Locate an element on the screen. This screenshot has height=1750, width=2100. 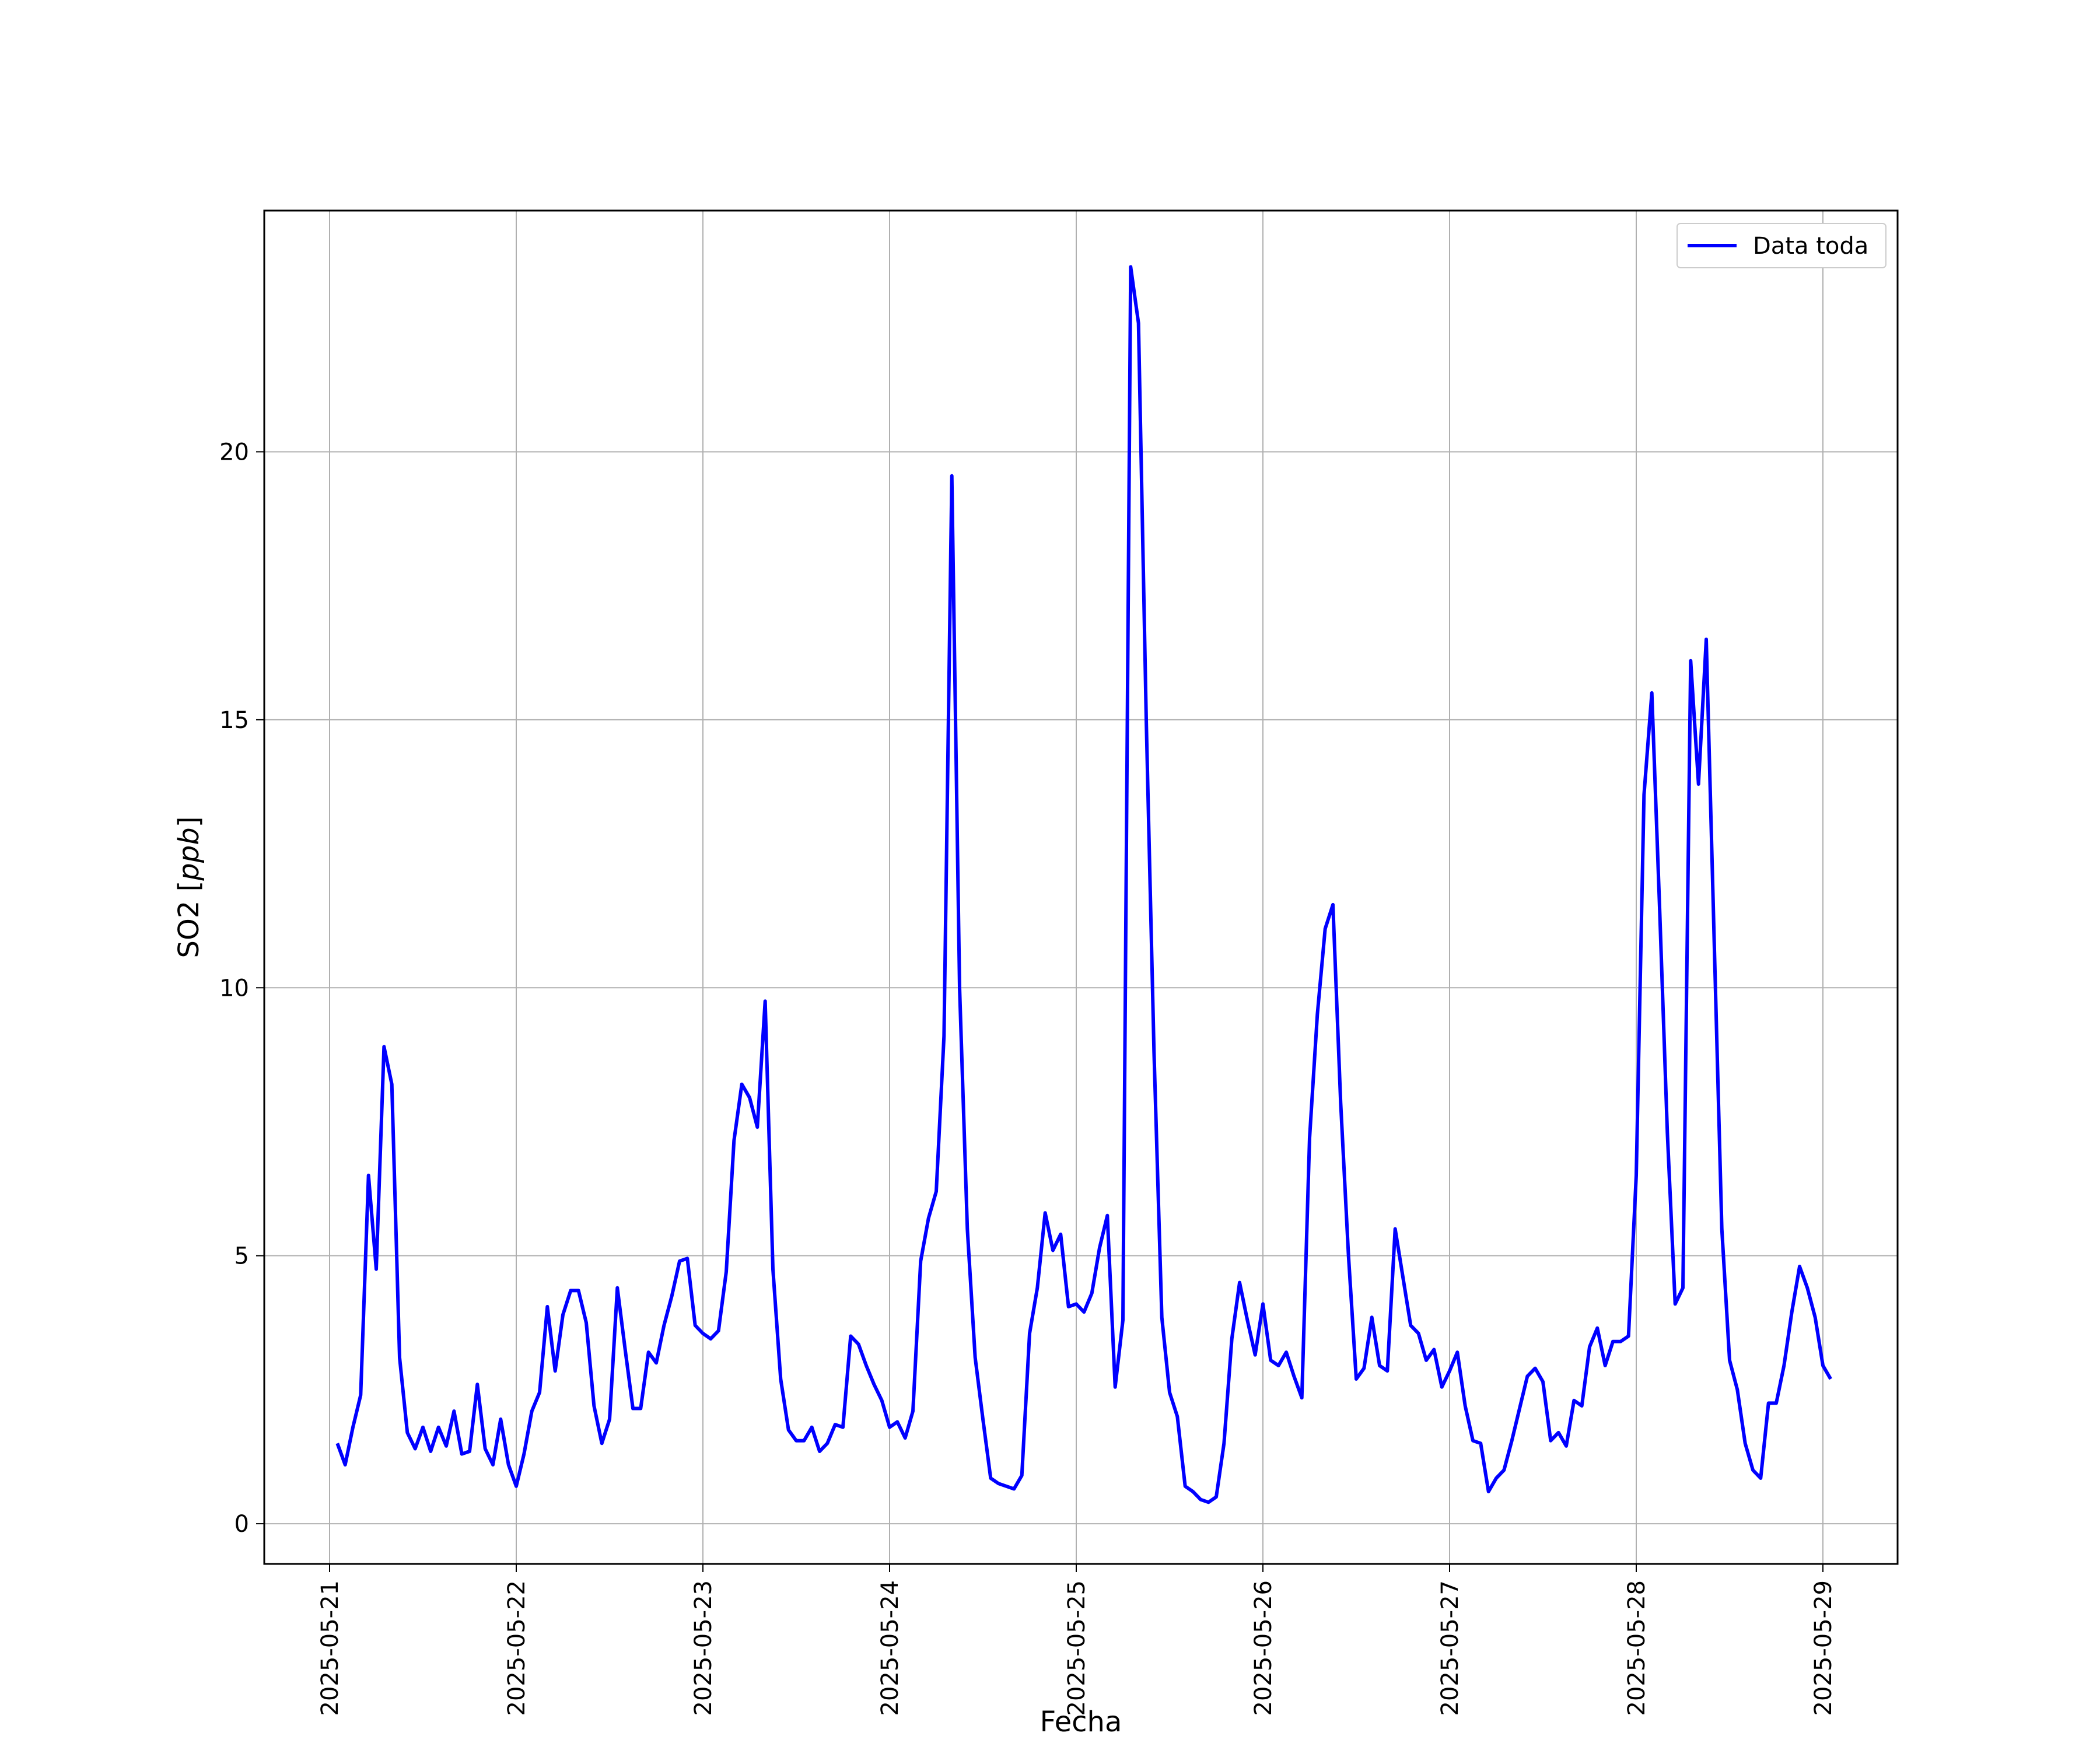
x-tick-label: 2025-05-26 is located at coordinates (1263, 1648).